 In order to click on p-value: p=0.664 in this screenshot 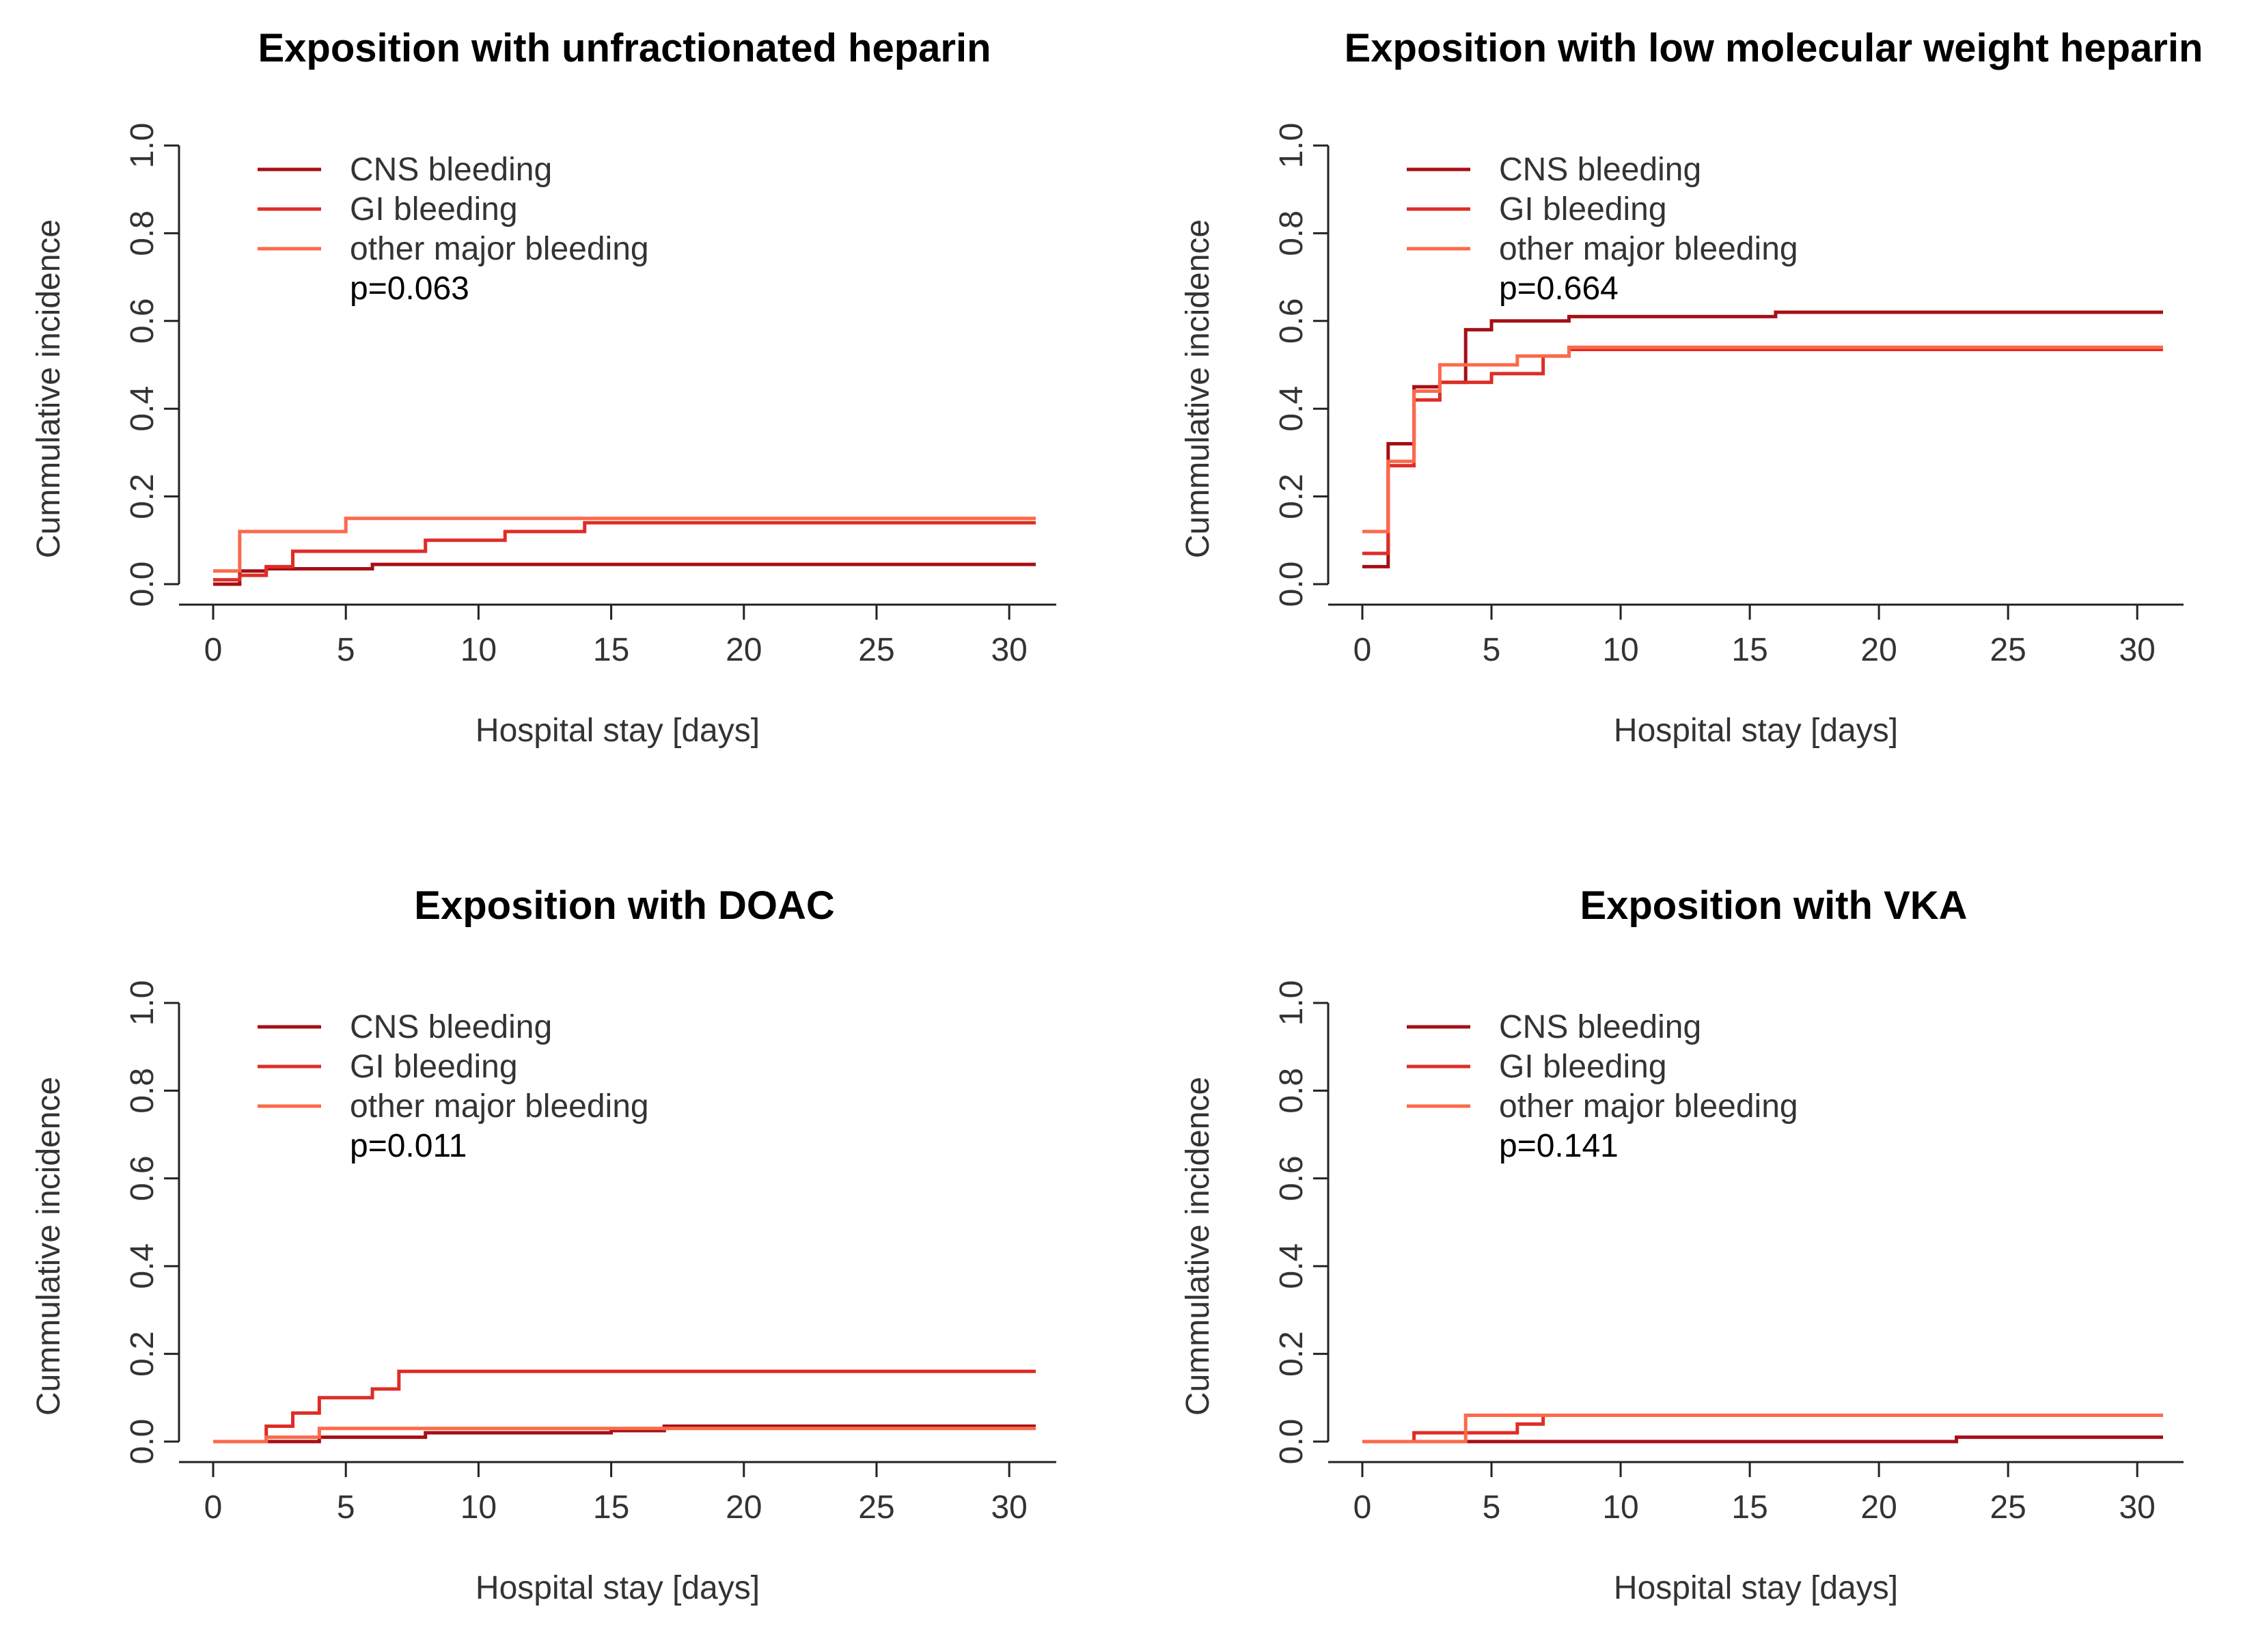, I will do `click(1559, 289)`.